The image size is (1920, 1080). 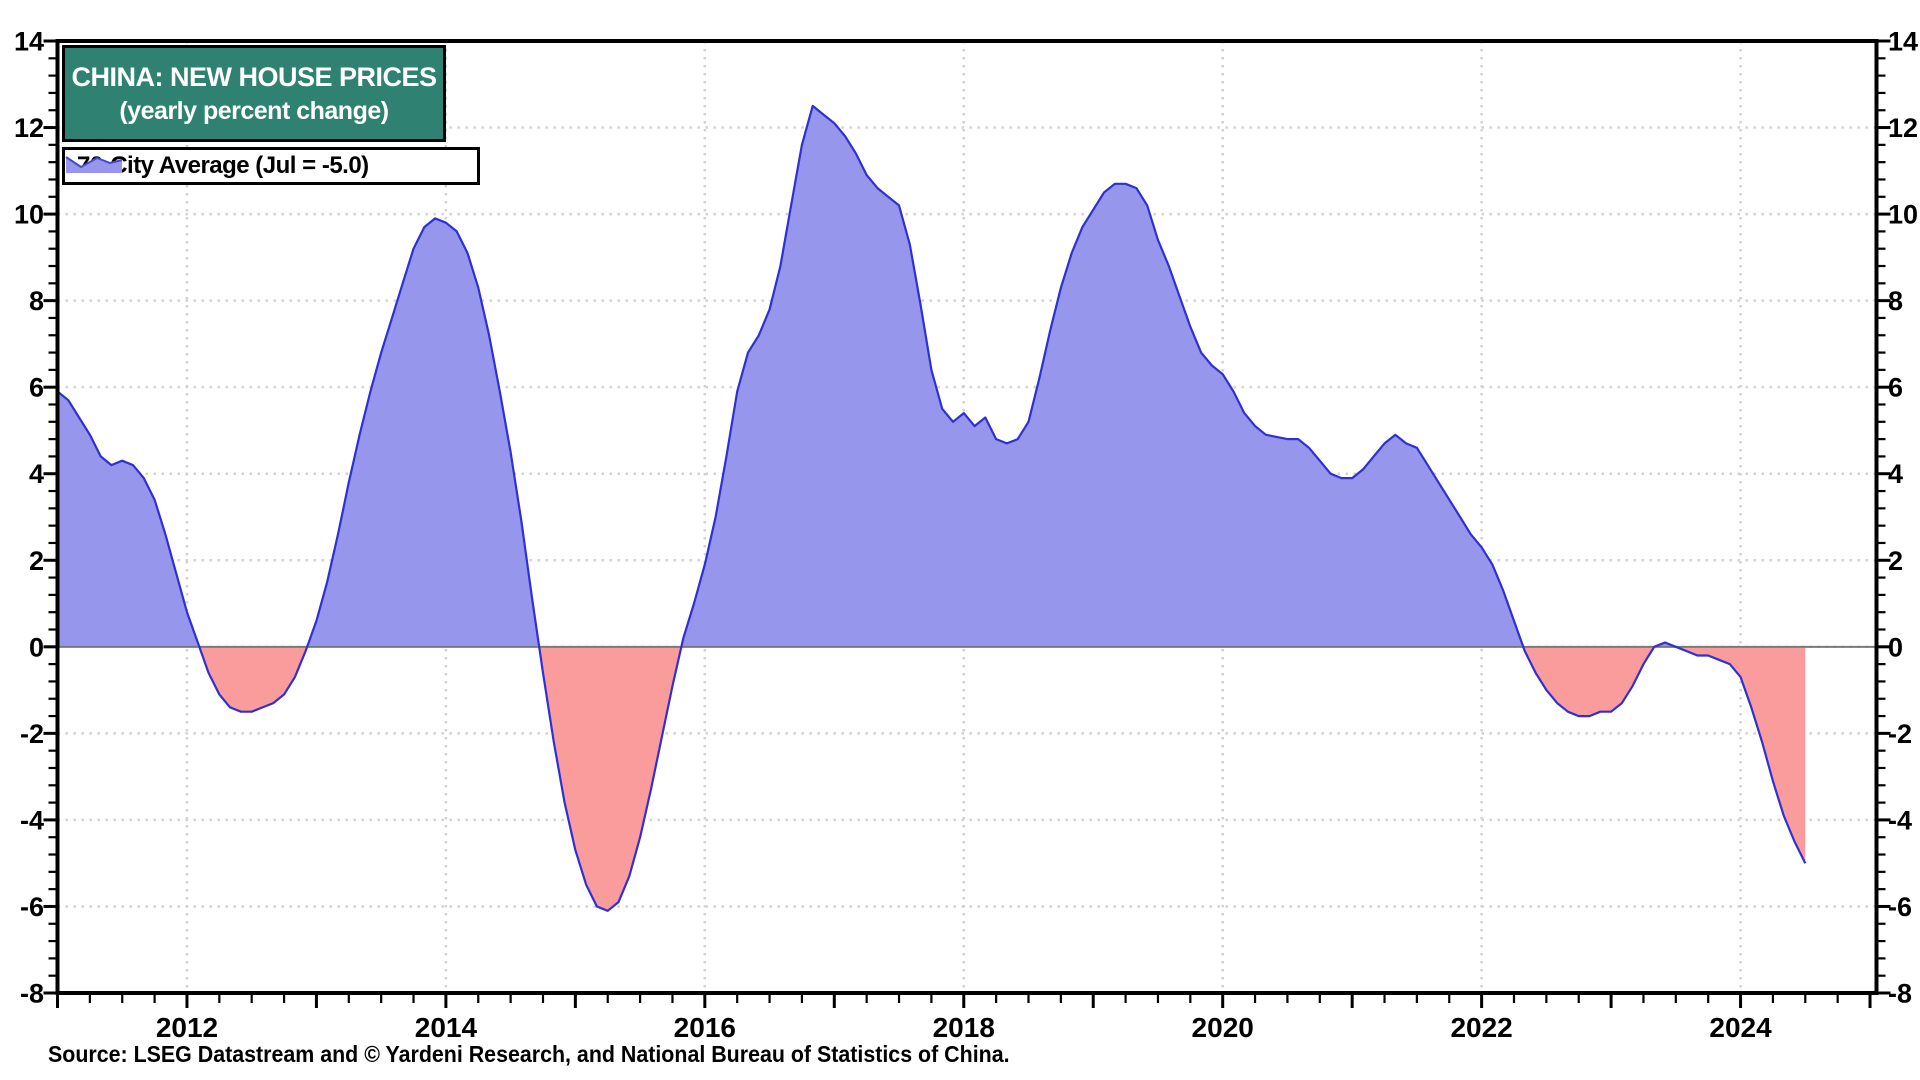 I want to click on legend-box: 70-City Average (Jul = -5.0), so click(x=271, y=166).